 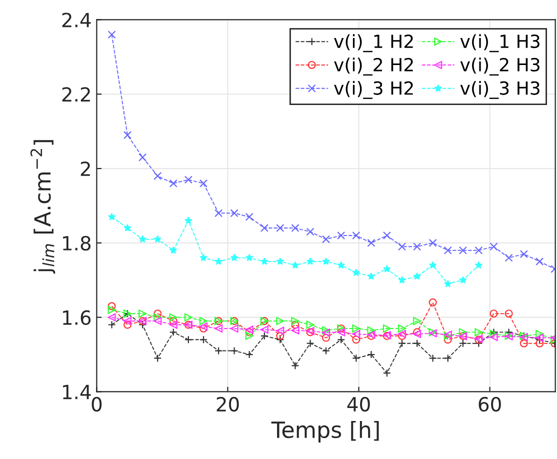 I want to click on legend-label: v(i)_3 H2, so click(x=373, y=89).